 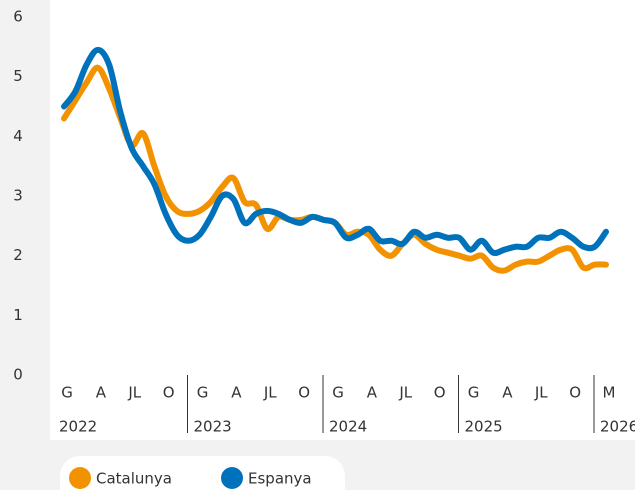 What do you see at coordinates (202, 473) in the screenshot?
I see `legend-box` at bounding box center [202, 473].